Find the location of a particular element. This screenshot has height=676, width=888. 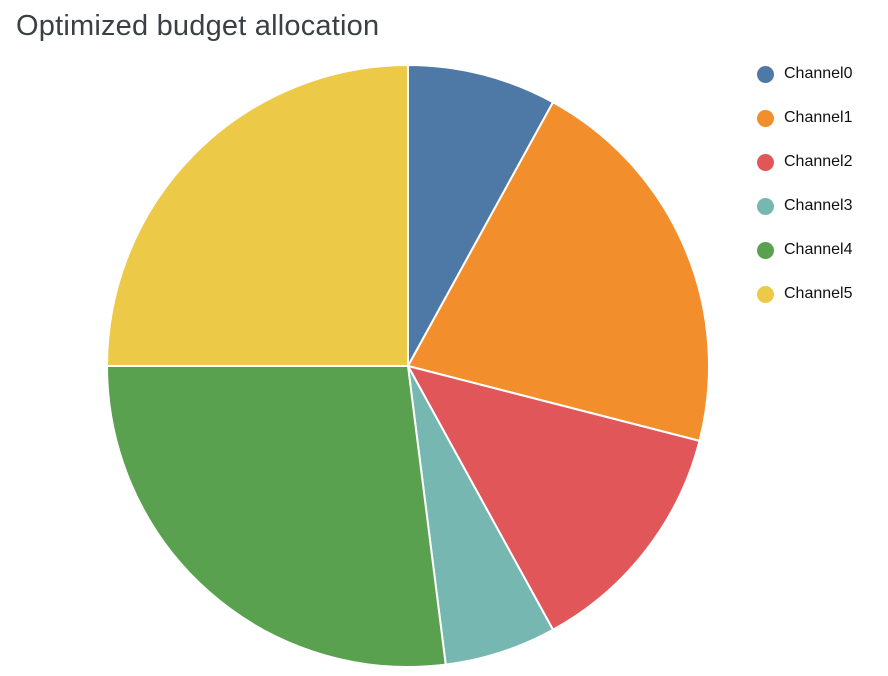

legend-item-channel0: Channel0 is located at coordinates (805, 74).